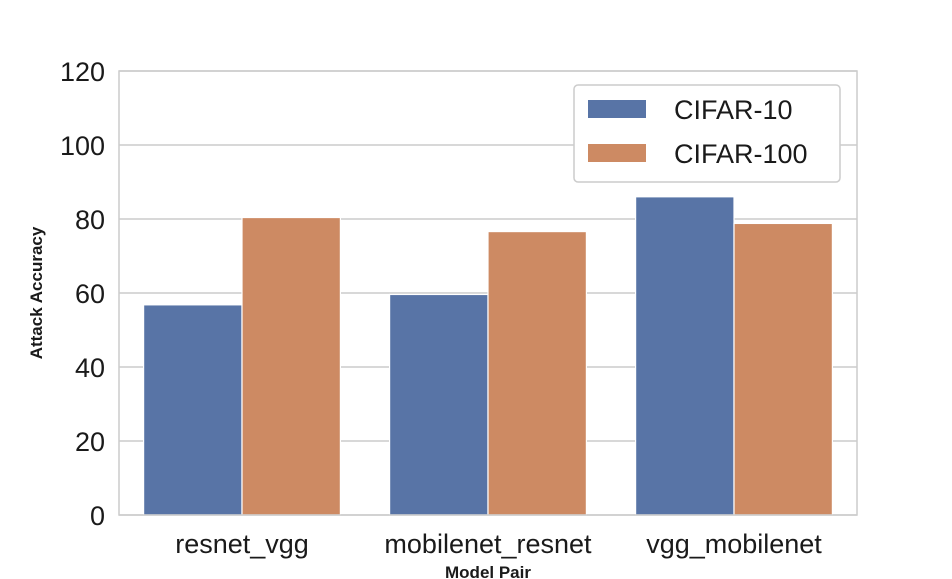 Image resolution: width=952 pixels, height=579 pixels. What do you see at coordinates (36, 292) in the screenshot?
I see `y-axis-title: Attack Accuracy` at bounding box center [36, 292].